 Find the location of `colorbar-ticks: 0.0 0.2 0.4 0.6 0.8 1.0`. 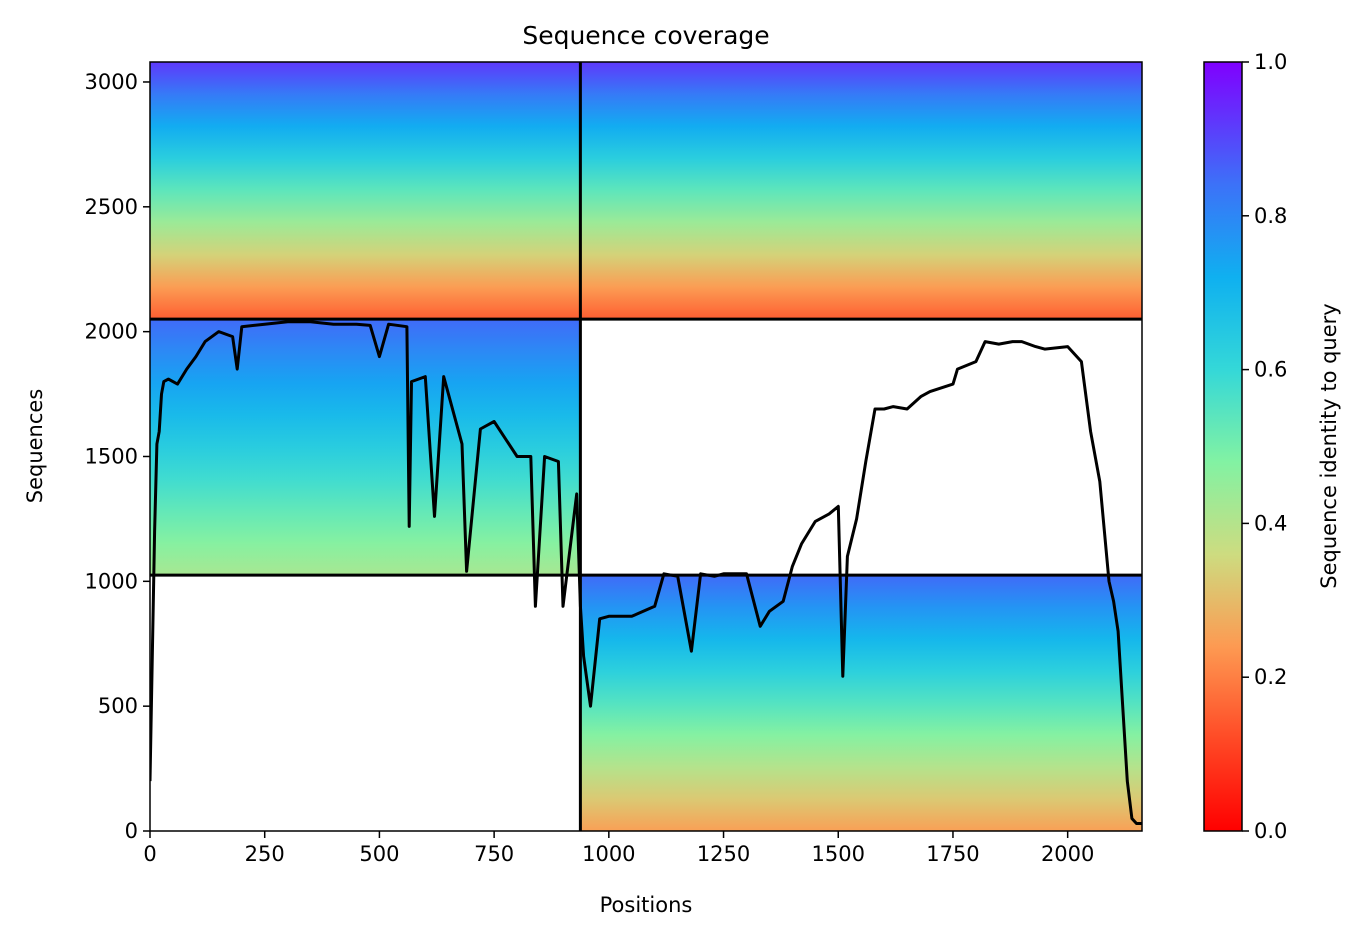

colorbar-ticks: 0.0 0.2 0.4 0.6 0.8 1.0 is located at coordinates (1264, 446).